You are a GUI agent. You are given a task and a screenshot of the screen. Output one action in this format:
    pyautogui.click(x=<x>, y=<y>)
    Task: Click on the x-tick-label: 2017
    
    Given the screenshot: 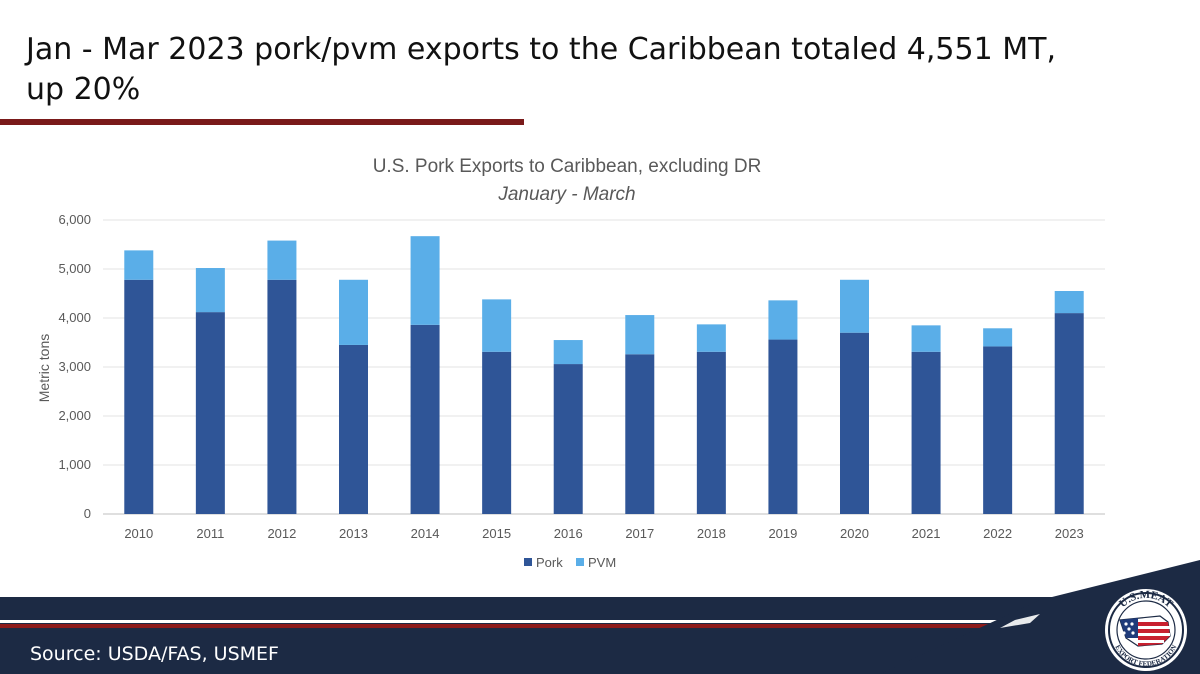 What is the action you would take?
    pyautogui.click(x=639, y=533)
    